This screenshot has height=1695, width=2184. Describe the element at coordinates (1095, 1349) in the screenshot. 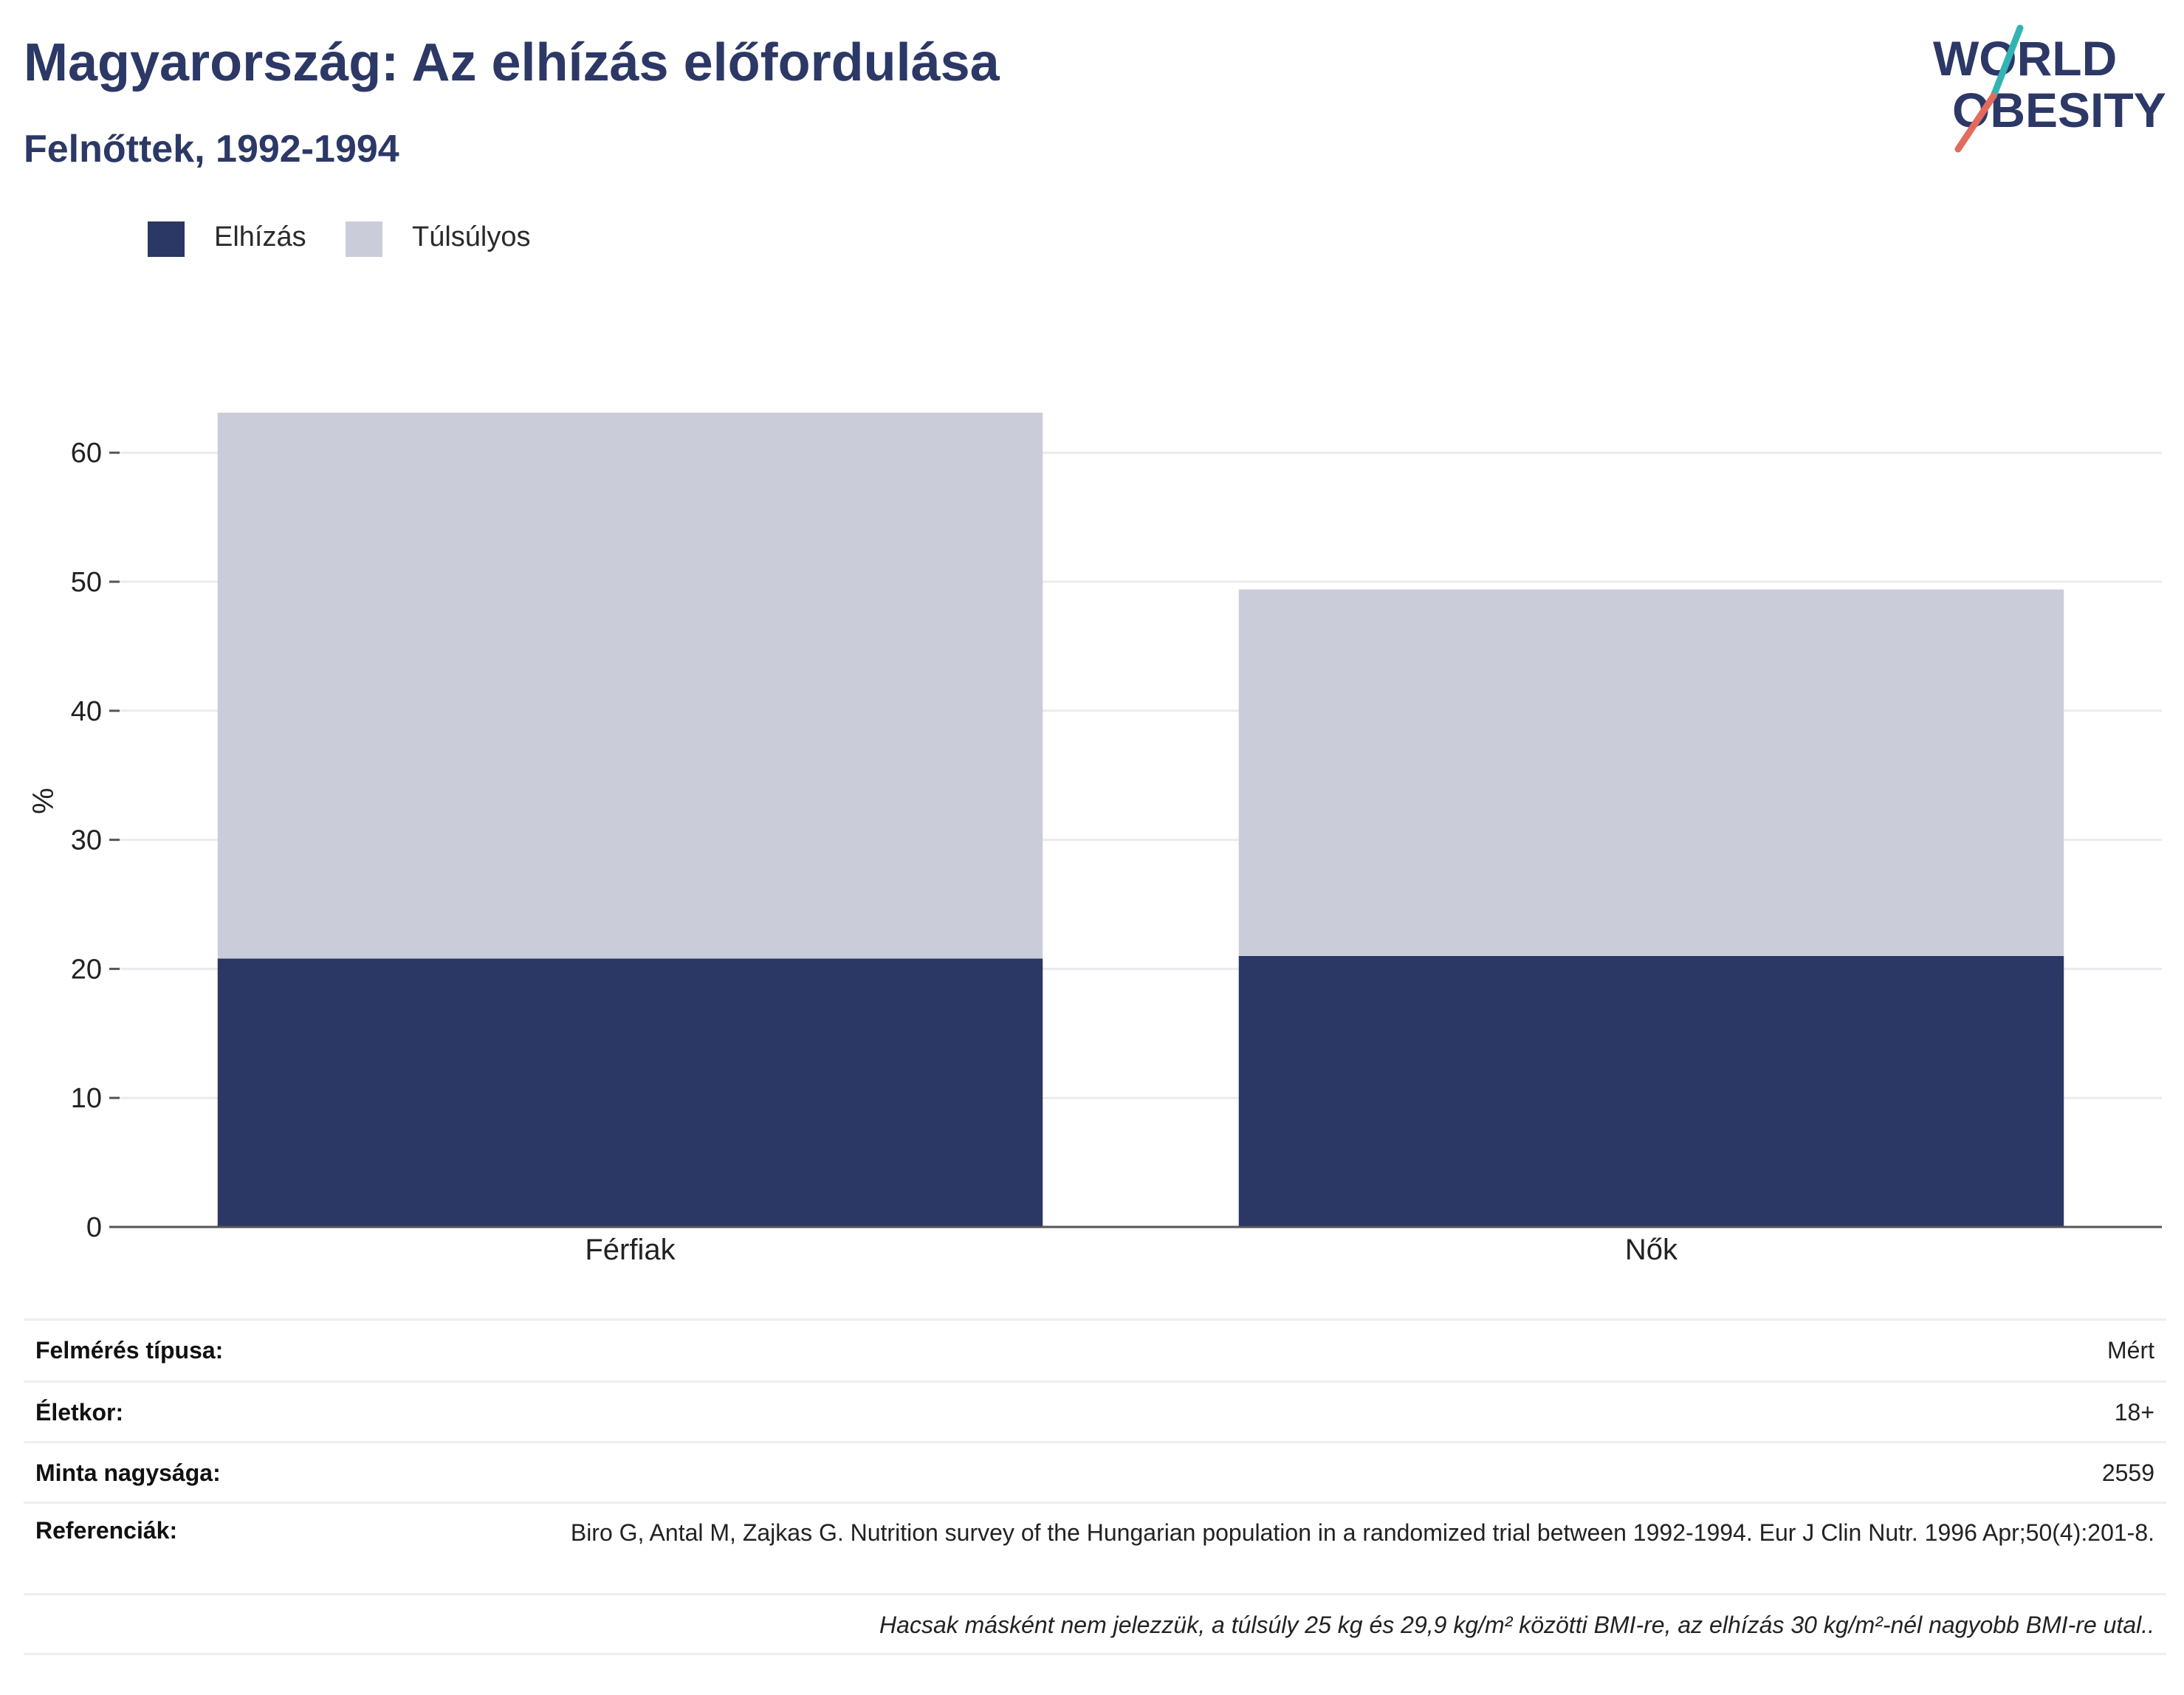

I see `info-row-survey-type: Felmérés típusa: Mért` at that location.